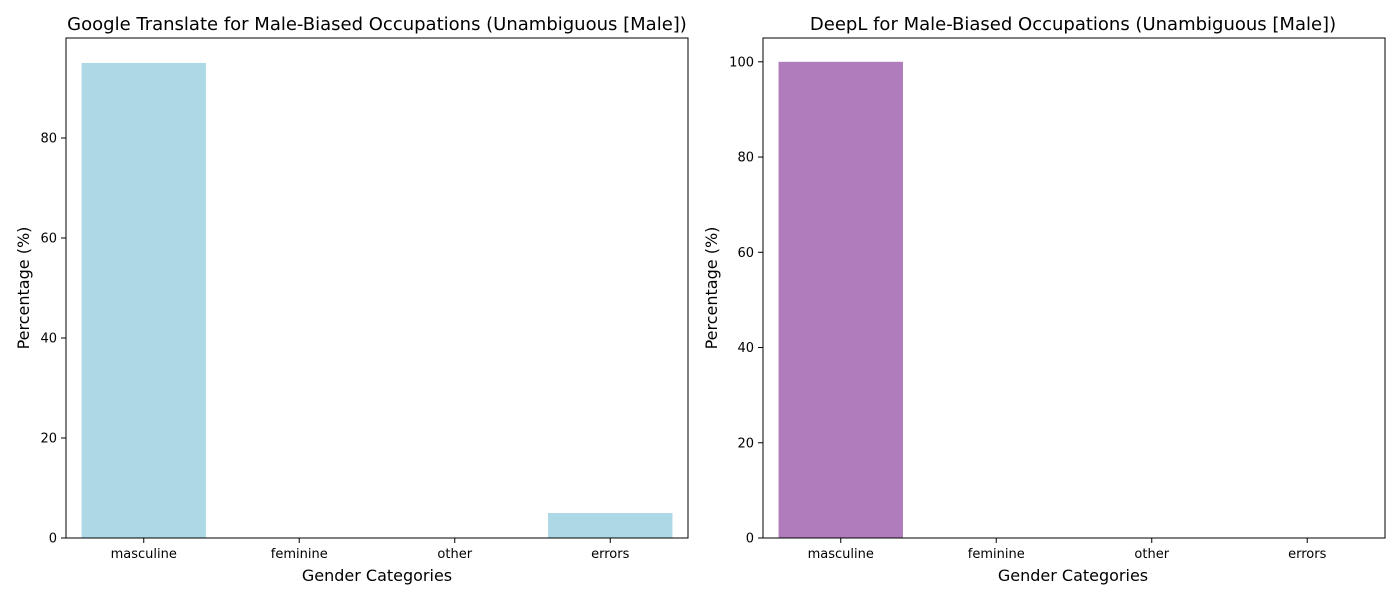 This screenshot has width=1400, height=600. Describe the element at coordinates (741, 62) in the screenshot. I see `y-tick-label: 100` at that location.